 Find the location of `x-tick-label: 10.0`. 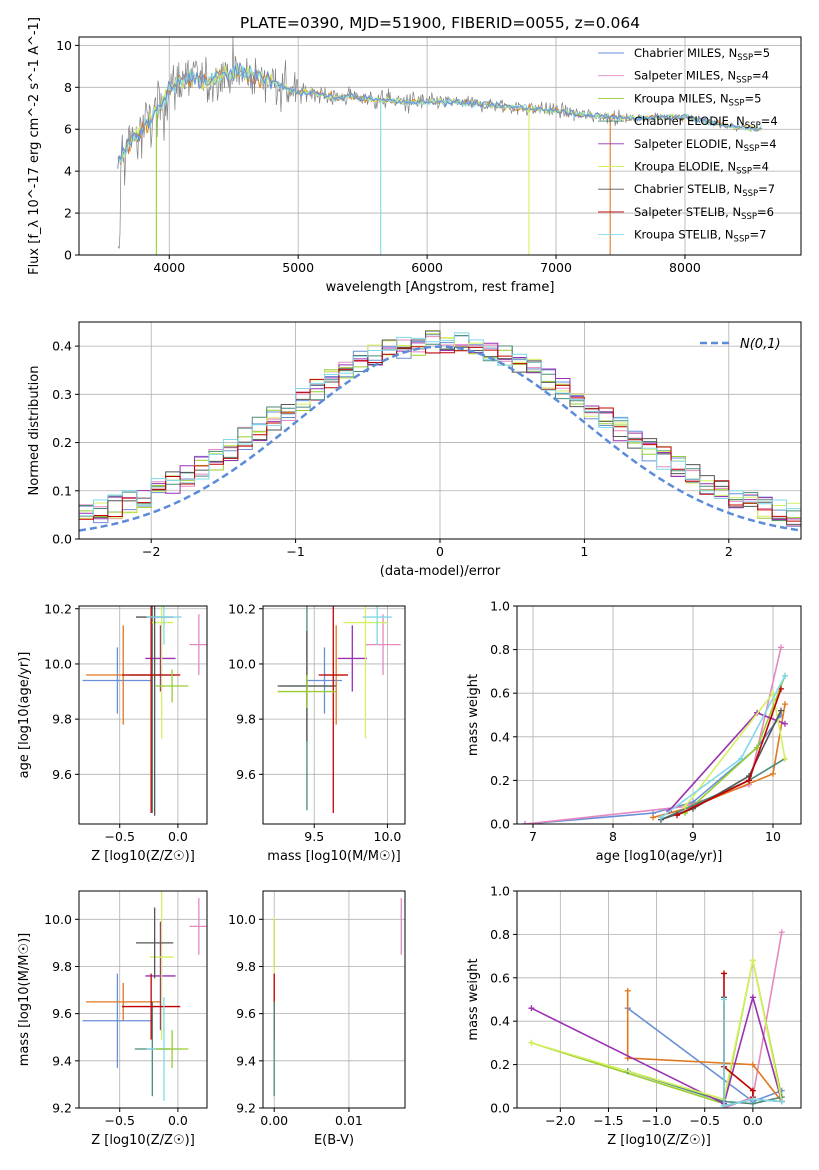

x-tick-label: 10.0 is located at coordinates (388, 836).